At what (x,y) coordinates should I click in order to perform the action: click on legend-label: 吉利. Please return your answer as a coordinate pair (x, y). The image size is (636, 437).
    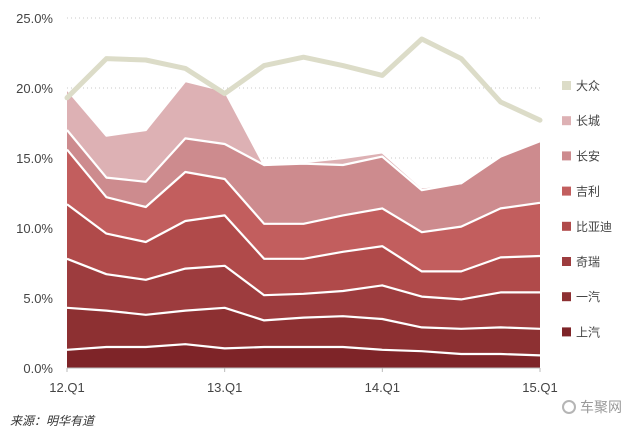
    Looking at the image, I should click on (588, 192).